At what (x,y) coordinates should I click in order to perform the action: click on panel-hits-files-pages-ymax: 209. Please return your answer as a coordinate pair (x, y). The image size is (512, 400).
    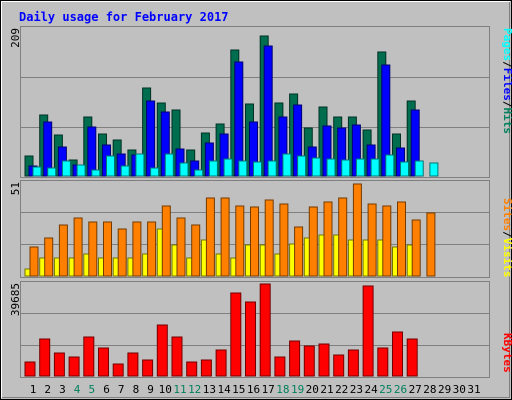
    Looking at the image, I should click on (15, 38).